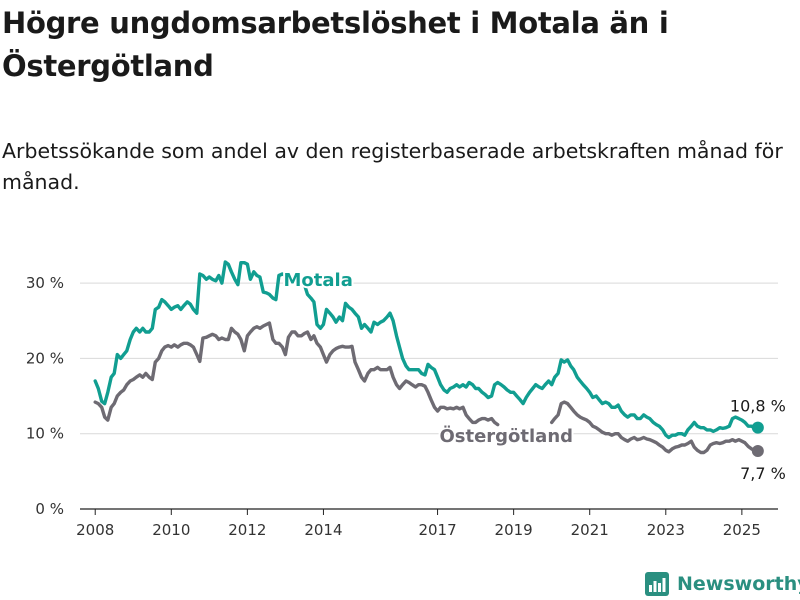 This screenshot has width=800, height=600. What do you see at coordinates (666, 530) in the screenshot?
I see `x-tick-label: 2023` at bounding box center [666, 530].